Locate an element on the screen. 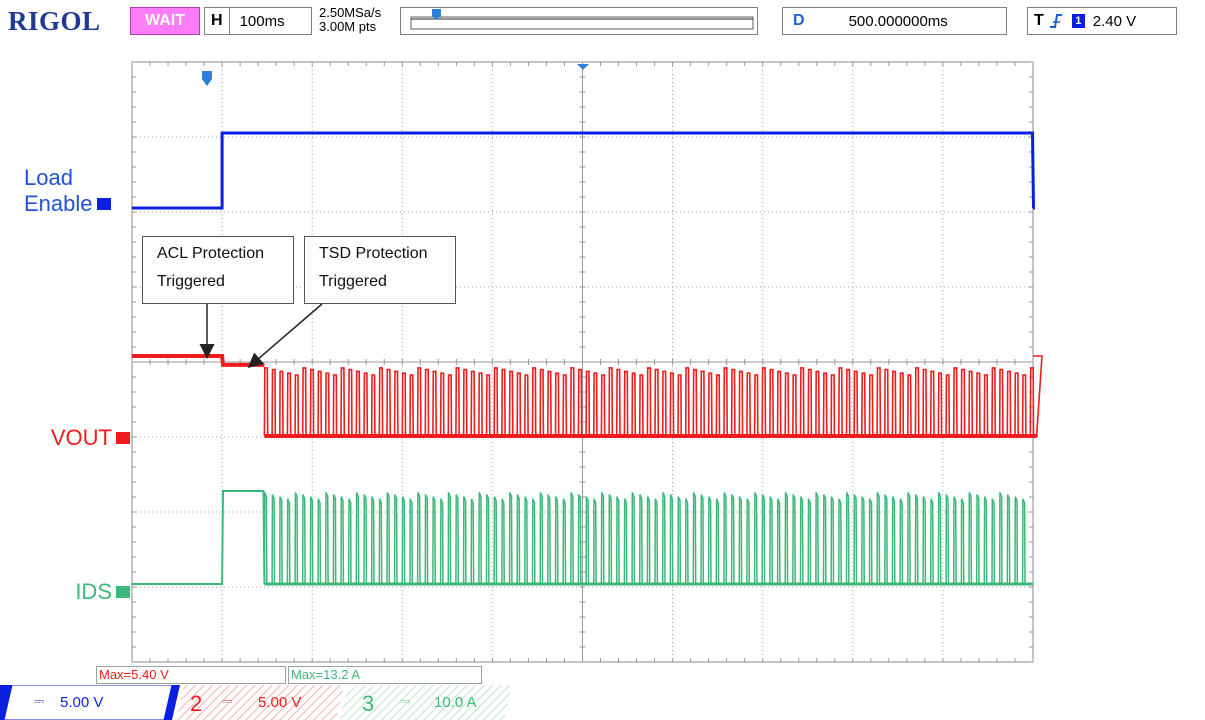  trigger-tag: T is located at coordinates (1039, 20).